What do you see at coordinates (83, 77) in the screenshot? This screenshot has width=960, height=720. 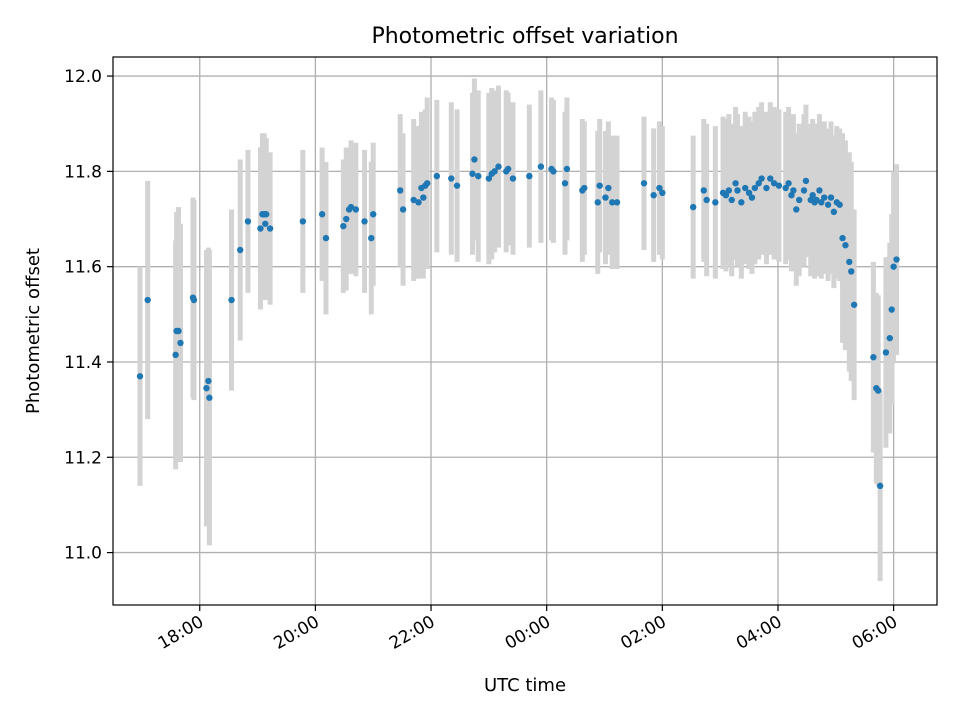 I see `y-tick-label: 12.0` at bounding box center [83, 77].